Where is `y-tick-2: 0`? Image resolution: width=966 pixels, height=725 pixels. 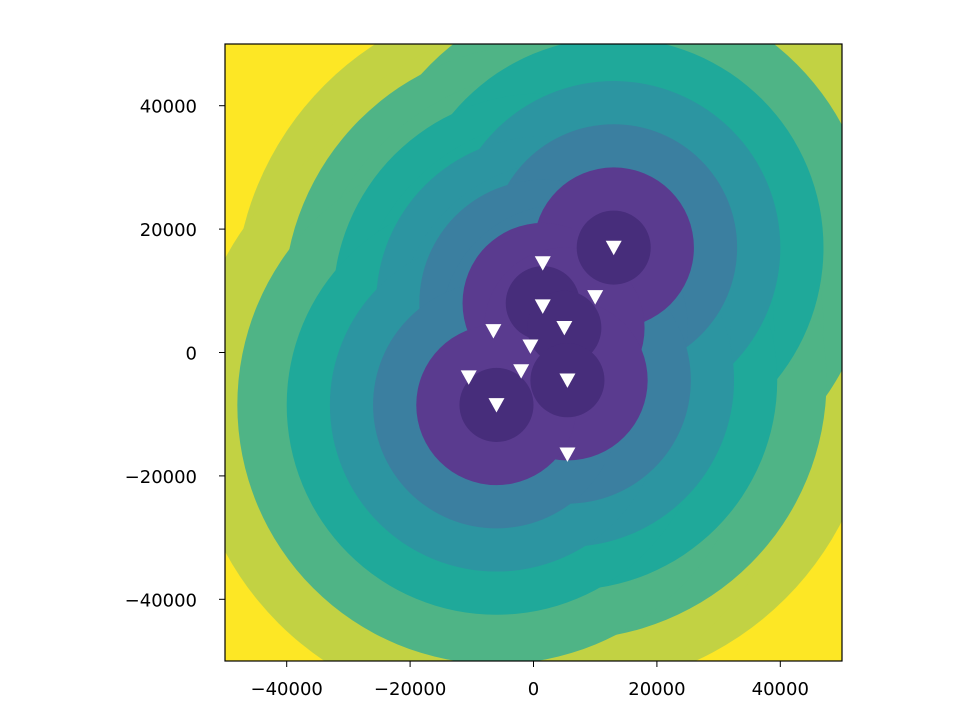 y-tick-2: 0 is located at coordinates (205, 354).